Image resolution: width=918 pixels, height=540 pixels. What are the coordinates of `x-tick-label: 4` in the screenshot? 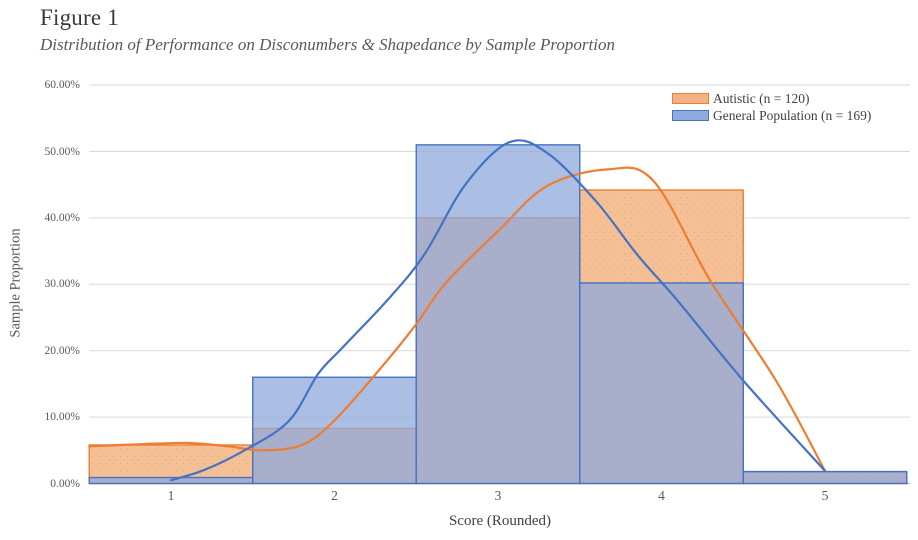 It's located at (661, 495).